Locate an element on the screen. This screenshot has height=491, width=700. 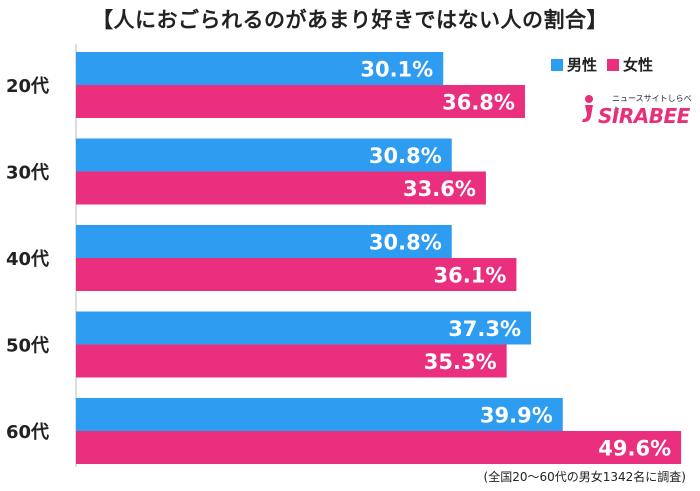
category-label: 30代 is located at coordinates (27, 173).